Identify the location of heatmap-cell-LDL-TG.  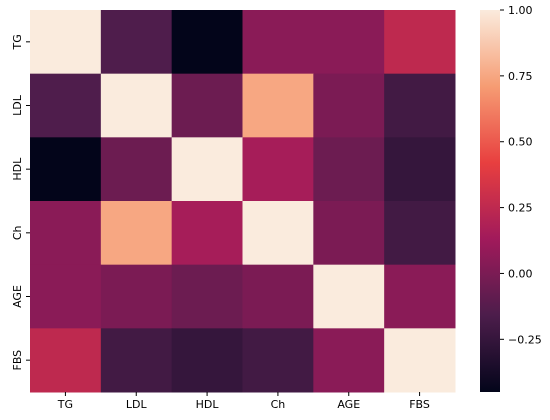
(66, 105).